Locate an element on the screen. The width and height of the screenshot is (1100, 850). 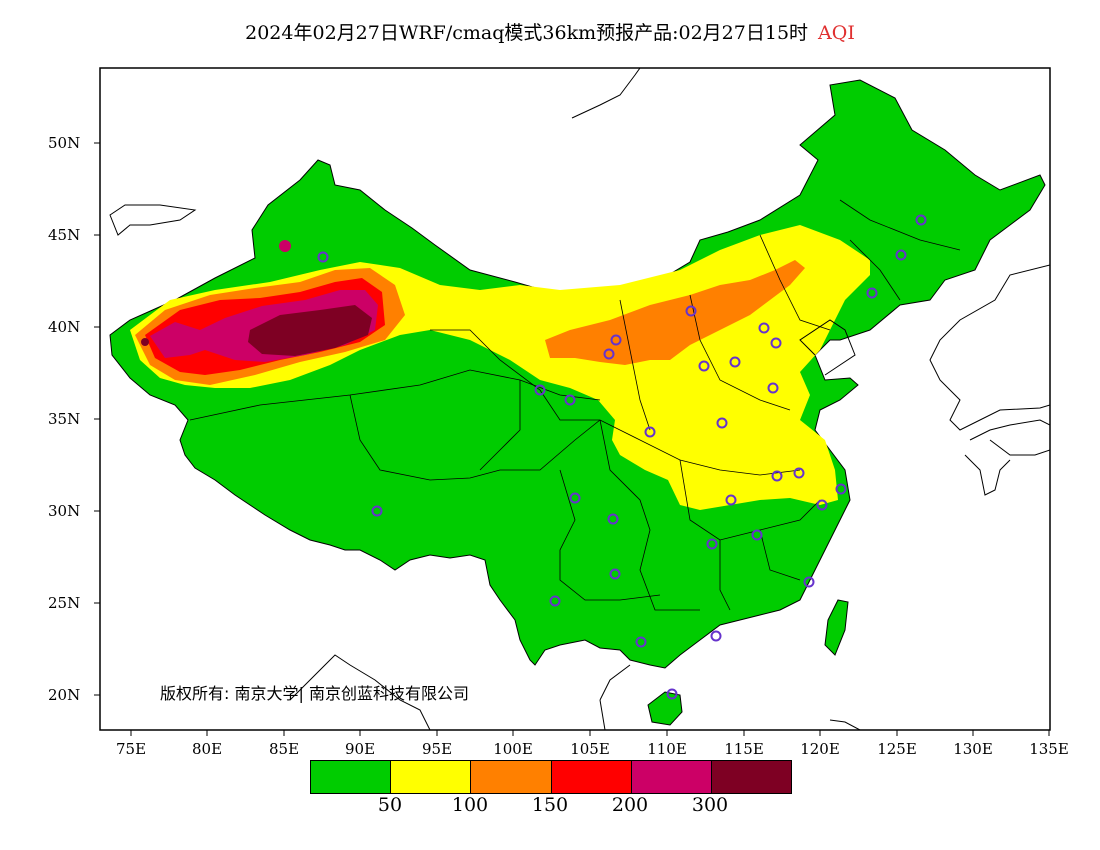
lat-label-45: 45N is located at coordinates (64, 235).